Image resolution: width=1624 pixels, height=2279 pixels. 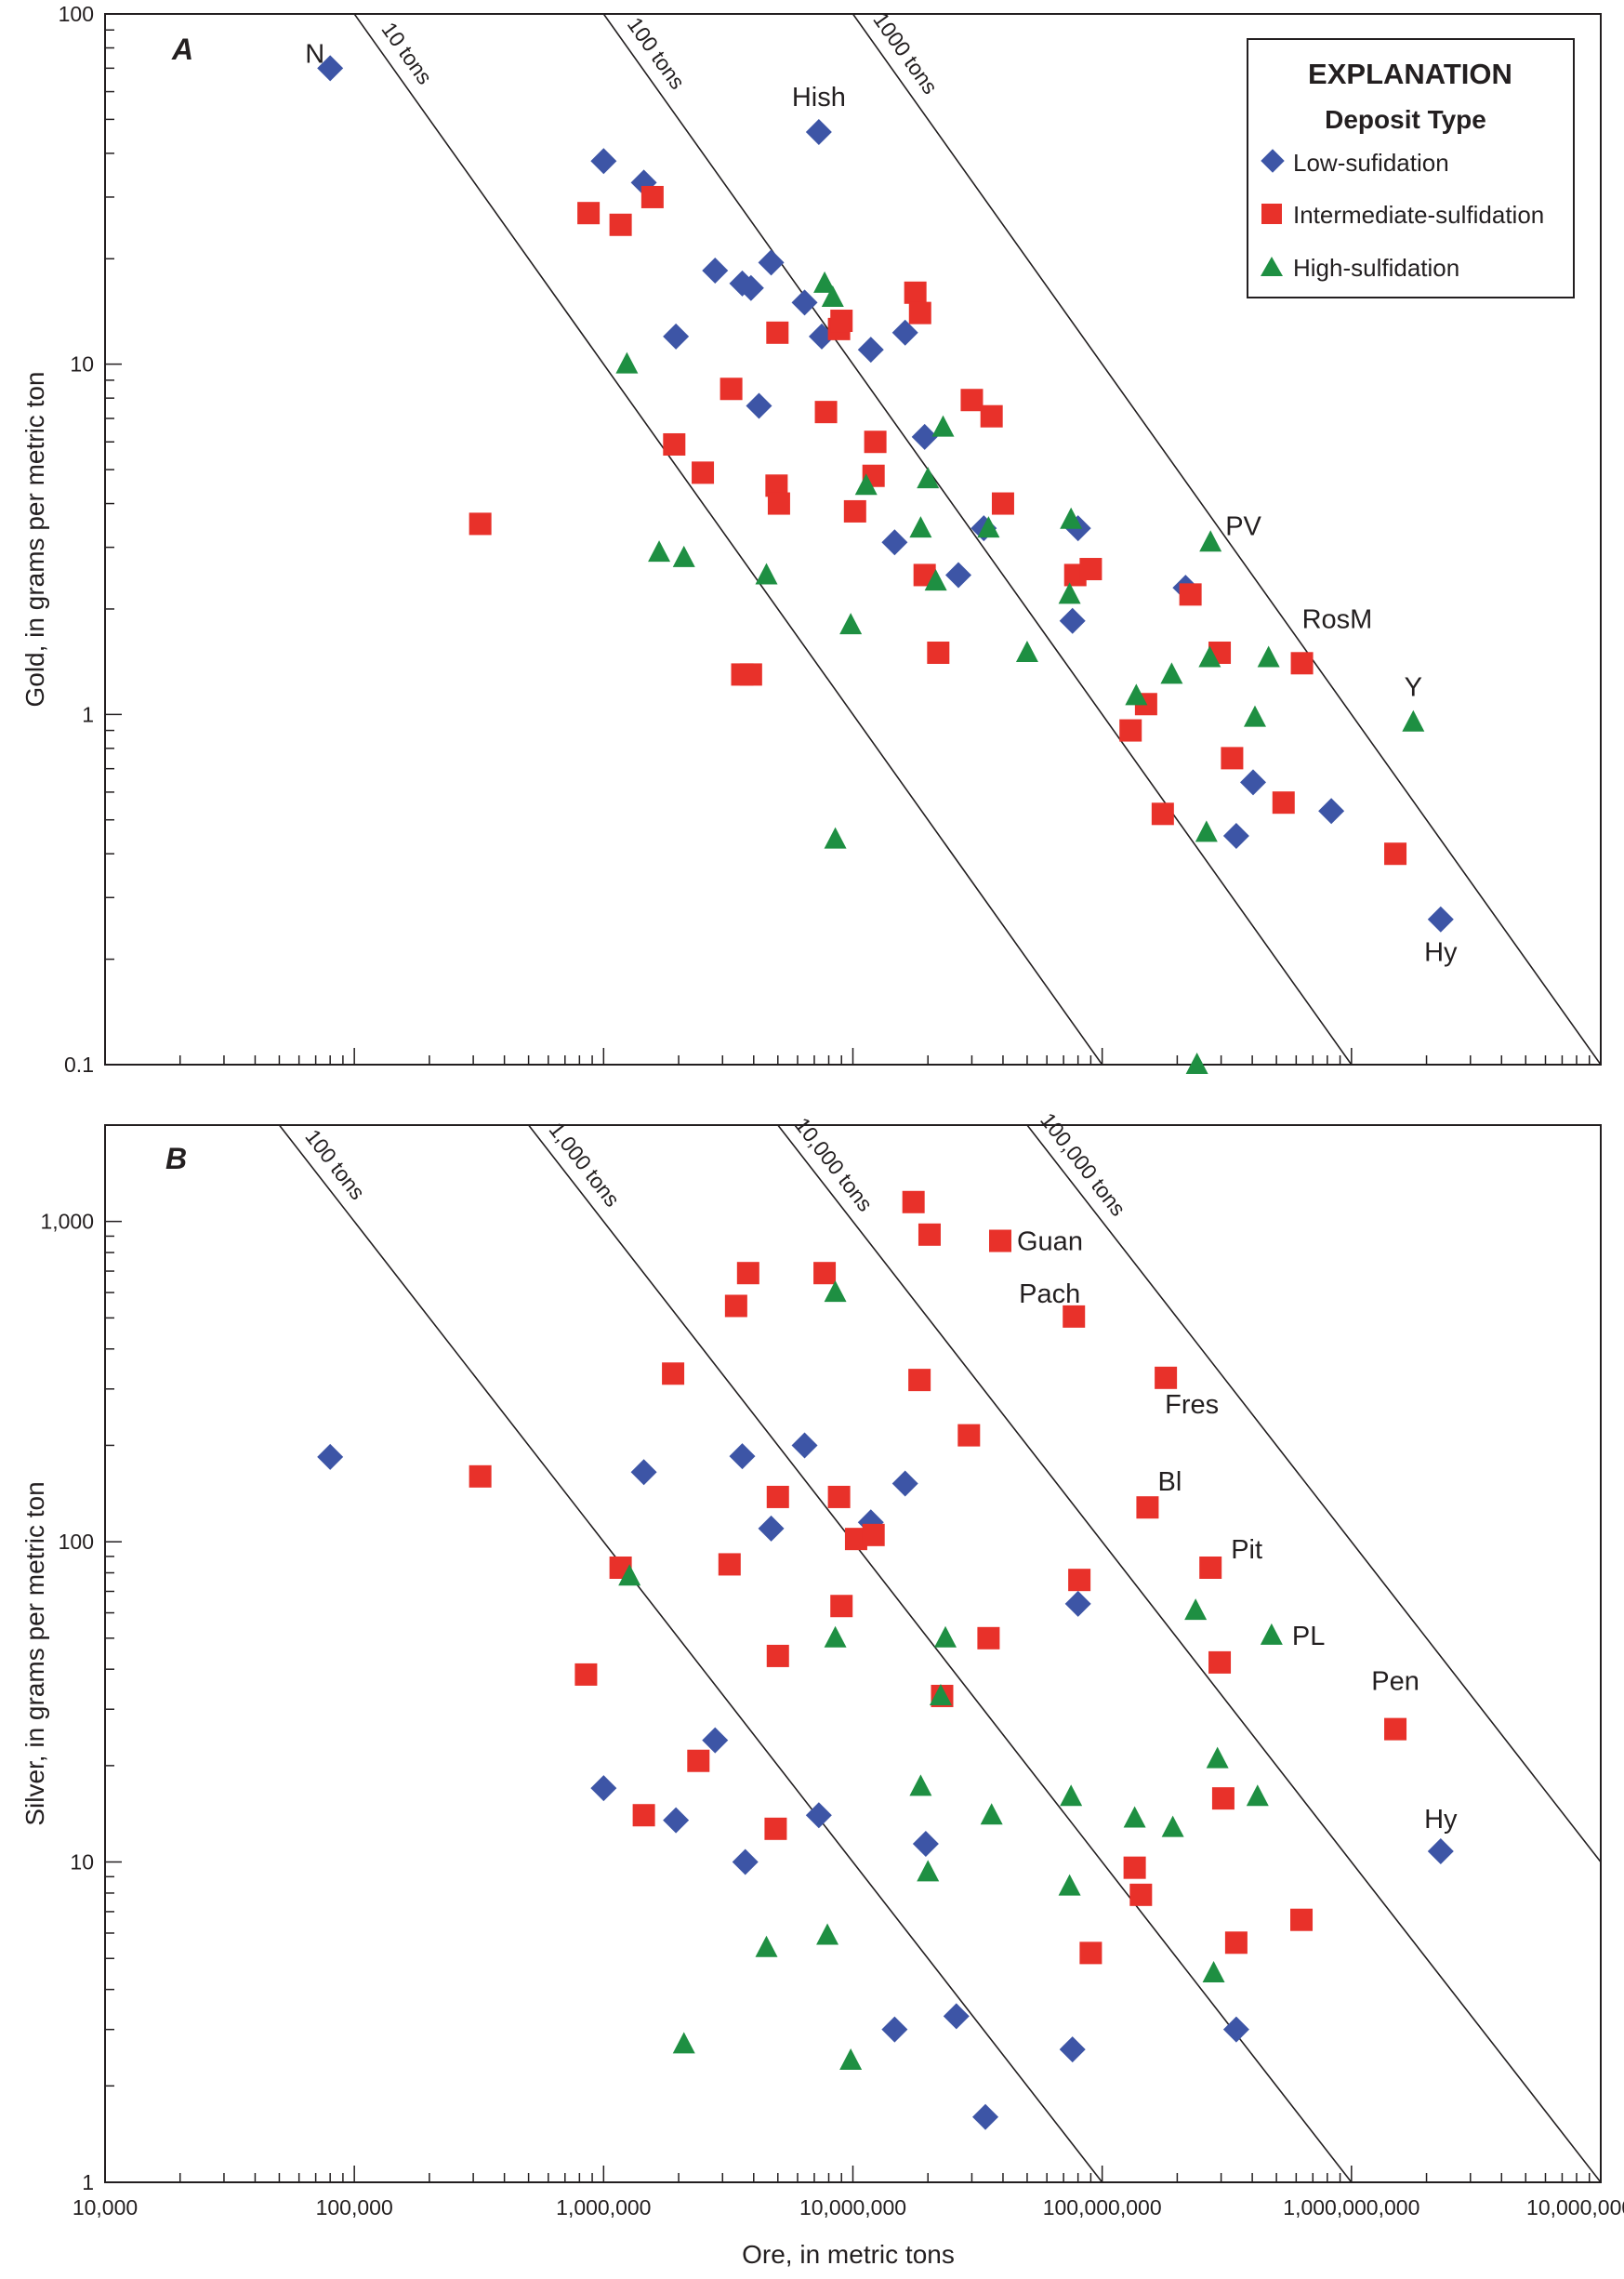 I want to click on legend-item-intermediate-sulfidation: Intermediate-sulfidation, so click(x=1418, y=215).